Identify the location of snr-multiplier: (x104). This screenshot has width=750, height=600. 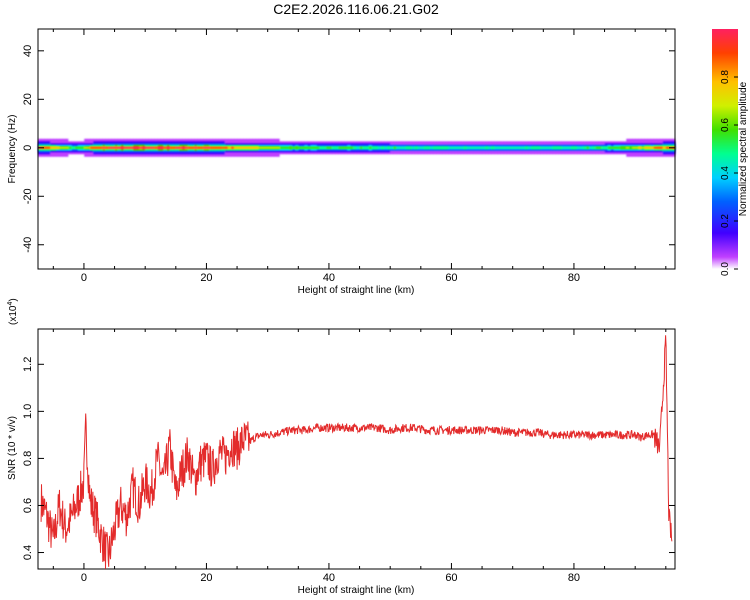
(13, 311).